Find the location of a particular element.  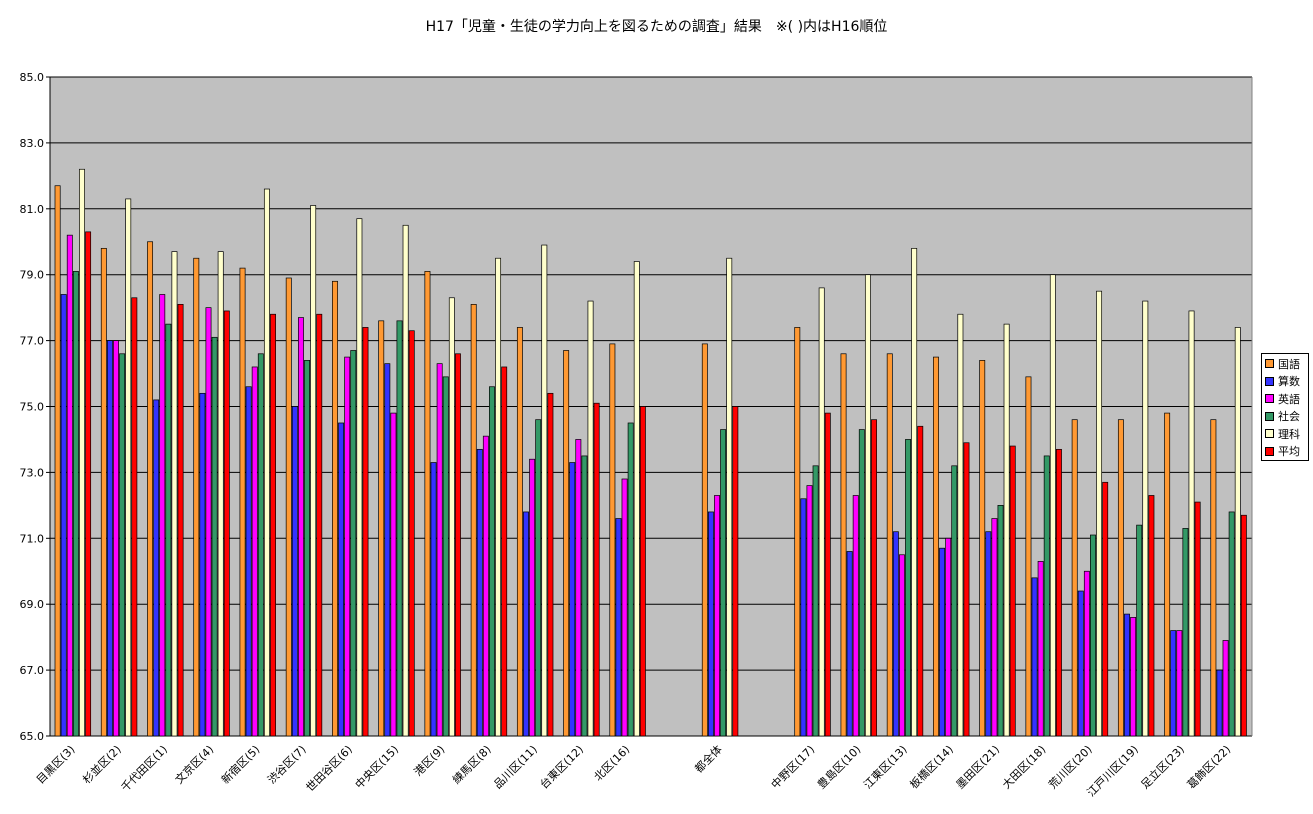

legend-item: 平均 is located at coordinates (1286, 452).